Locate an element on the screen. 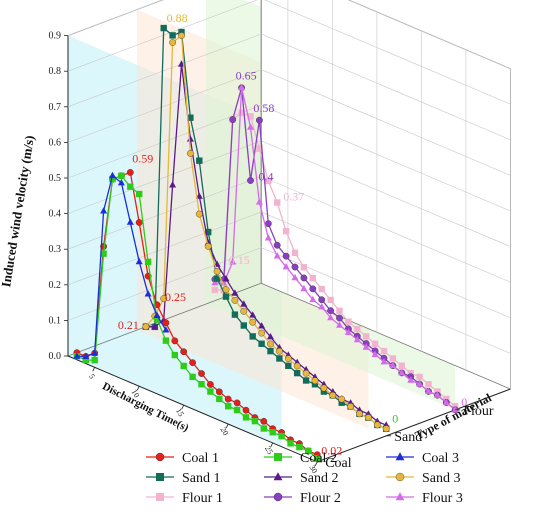 The image size is (550, 527). data-annotation: 0.02 is located at coordinates (331, 451).